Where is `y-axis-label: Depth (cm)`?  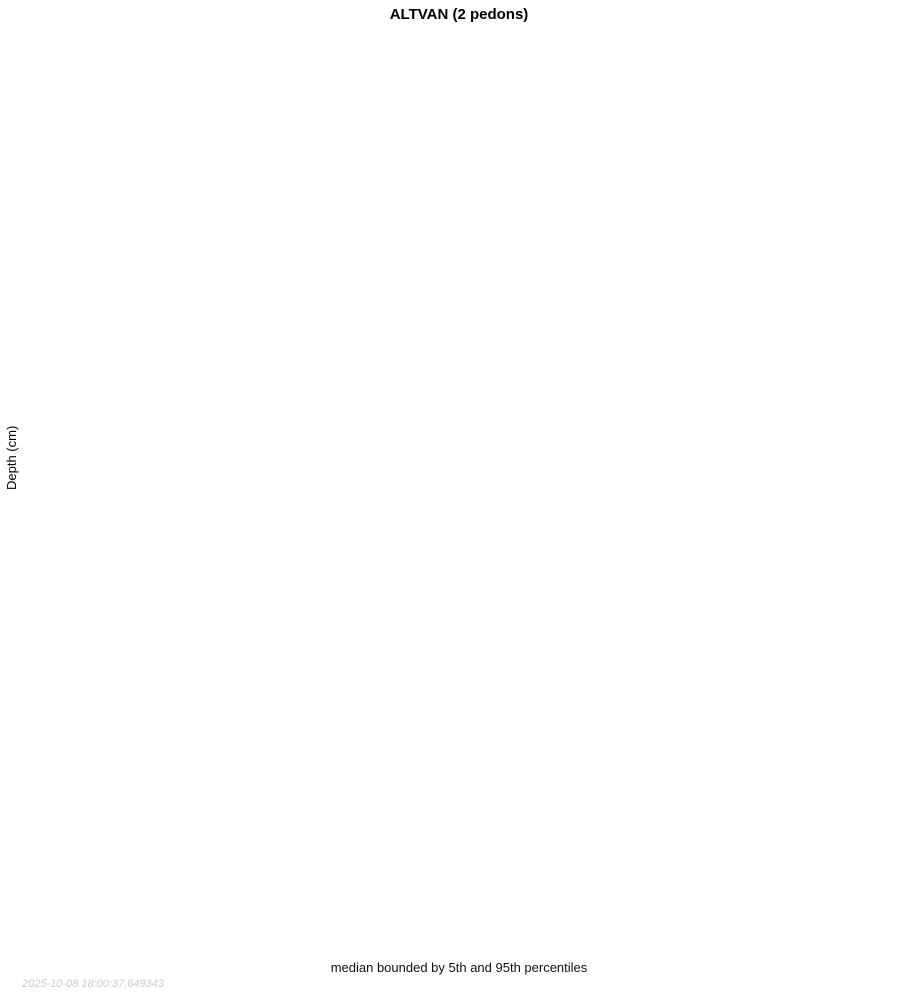 y-axis-label: Depth (cm) is located at coordinates (11, 457).